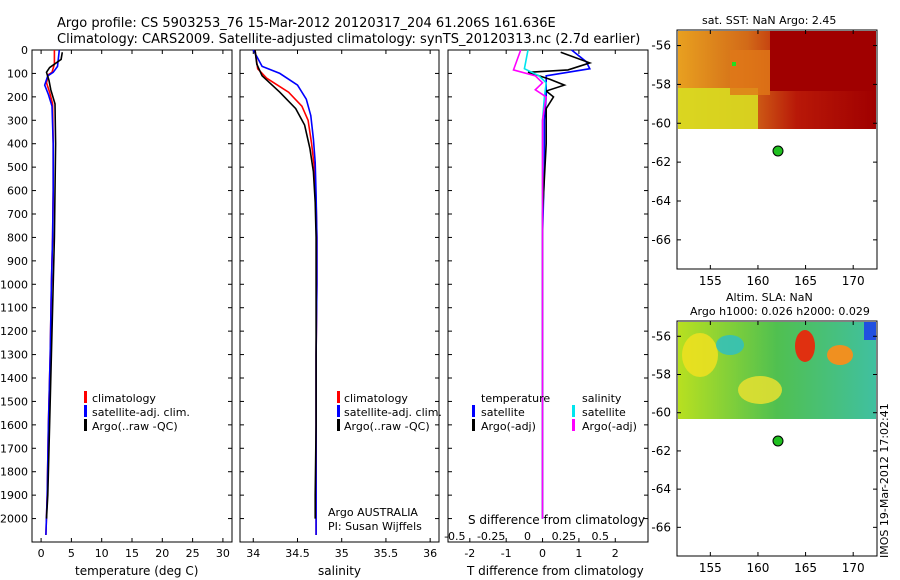  What do you see at coordinates (840, 355) in the screenshot?
I see `sla-orange-blob` at bounding box center [840, 355].